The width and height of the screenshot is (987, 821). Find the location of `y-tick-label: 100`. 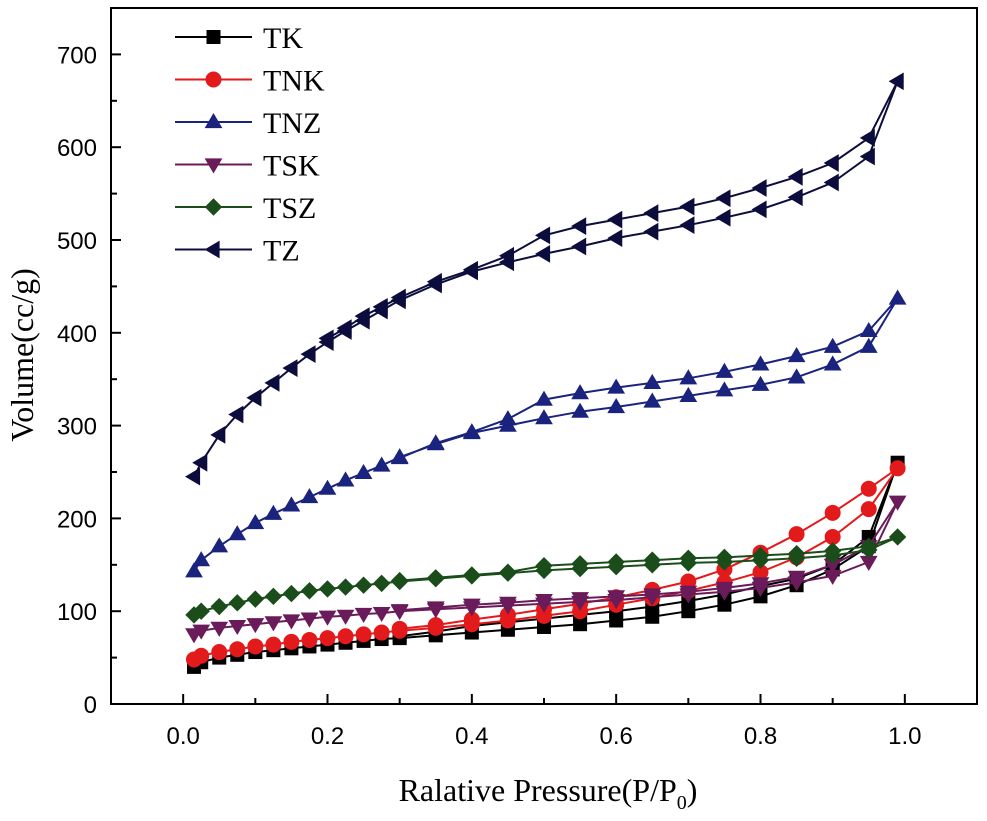

y-tick-label: 100 is located at coordinates (77, 612).